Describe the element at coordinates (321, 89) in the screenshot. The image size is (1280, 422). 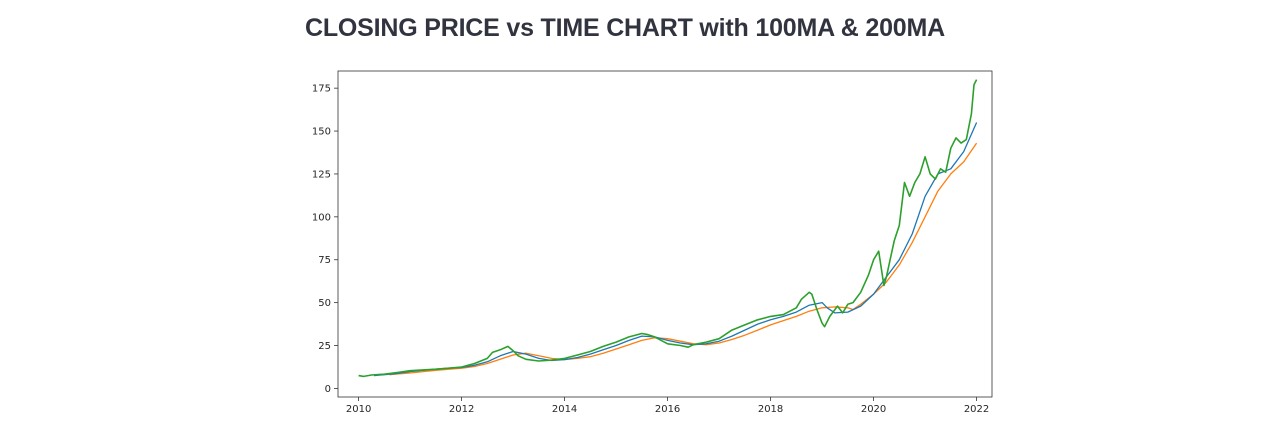
I see `y-tick-label: 175` at that location.